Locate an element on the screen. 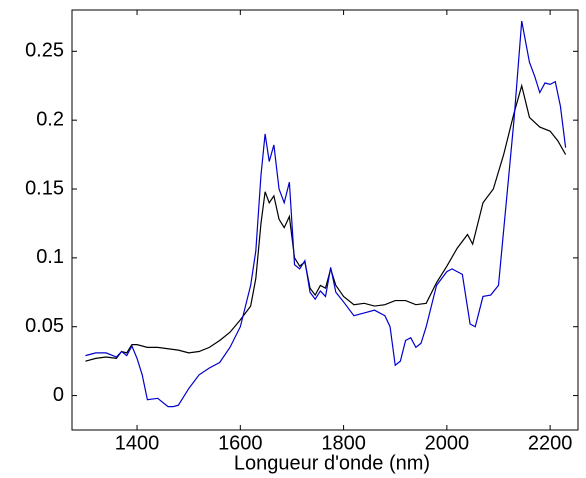 The width and height of the screenshot is (586, 478). y-tick-label: 0.15 is located at coordinates (44, 188).